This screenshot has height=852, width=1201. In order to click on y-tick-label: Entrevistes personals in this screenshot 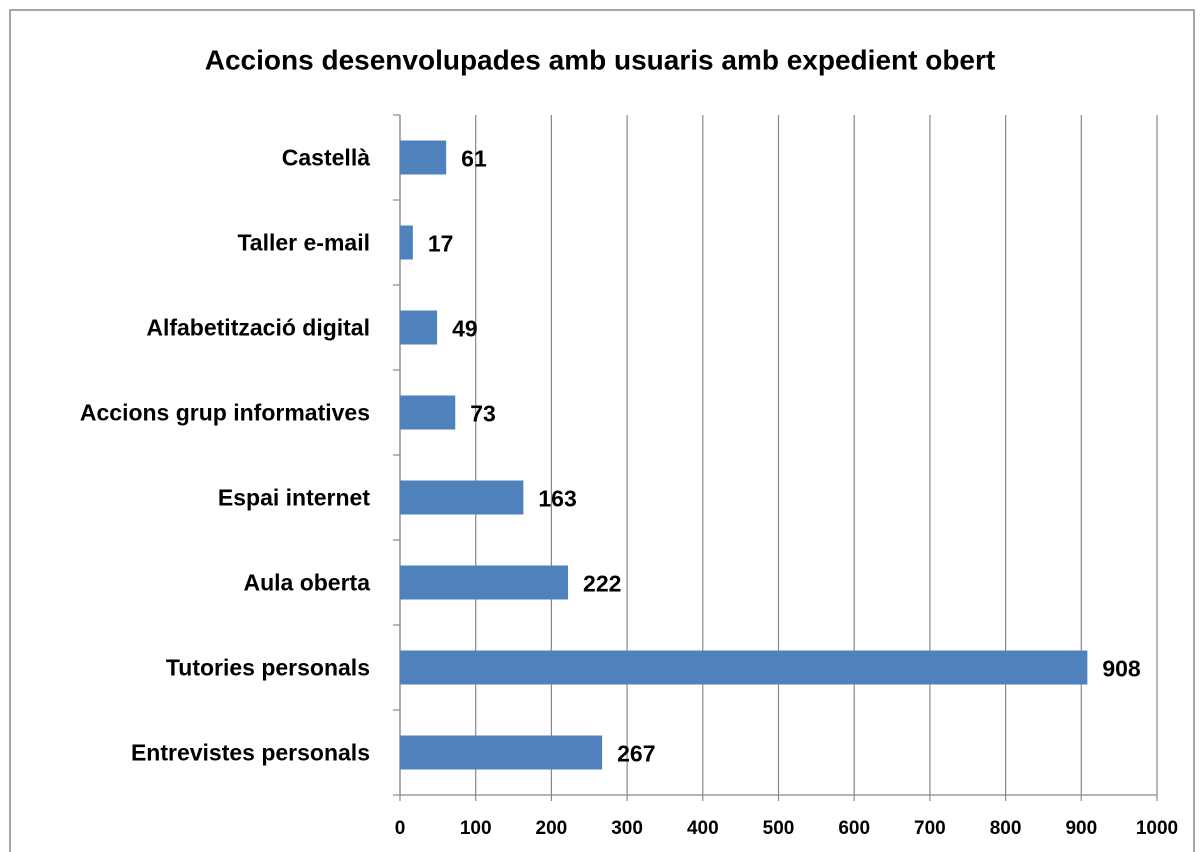, I will do `click(250, 753)`.